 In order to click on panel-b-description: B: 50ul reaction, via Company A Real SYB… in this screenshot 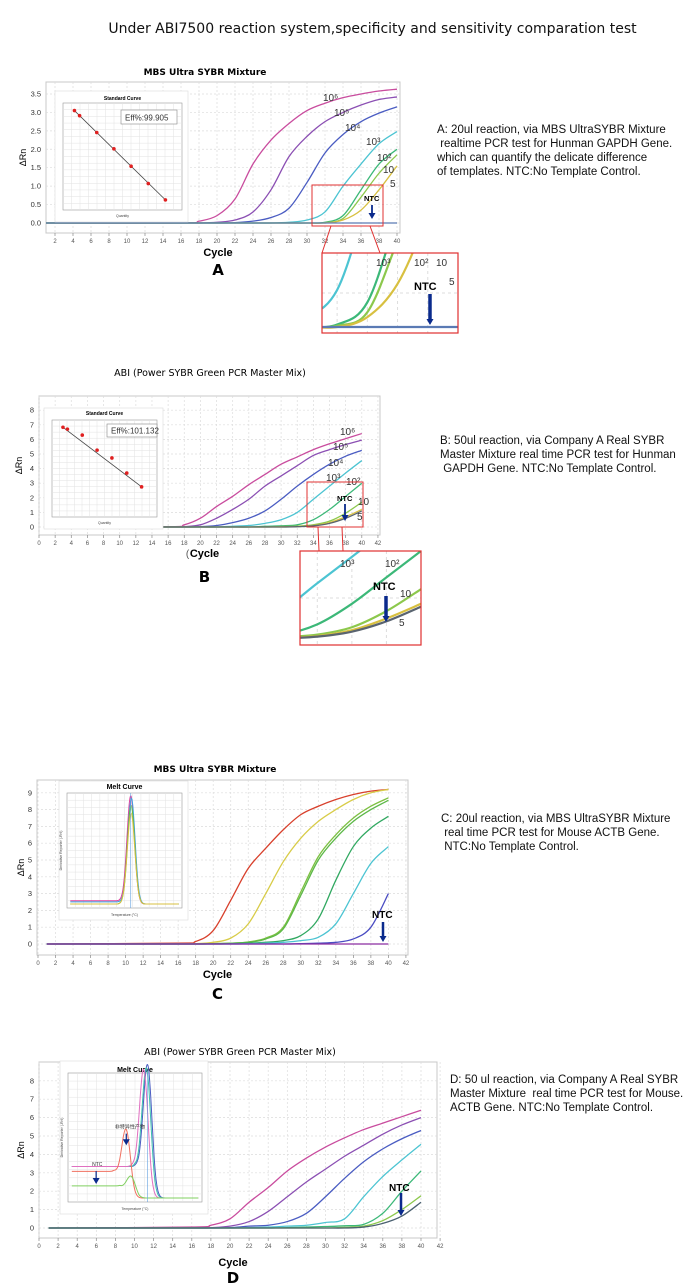, I will do `click(558, 455)`.